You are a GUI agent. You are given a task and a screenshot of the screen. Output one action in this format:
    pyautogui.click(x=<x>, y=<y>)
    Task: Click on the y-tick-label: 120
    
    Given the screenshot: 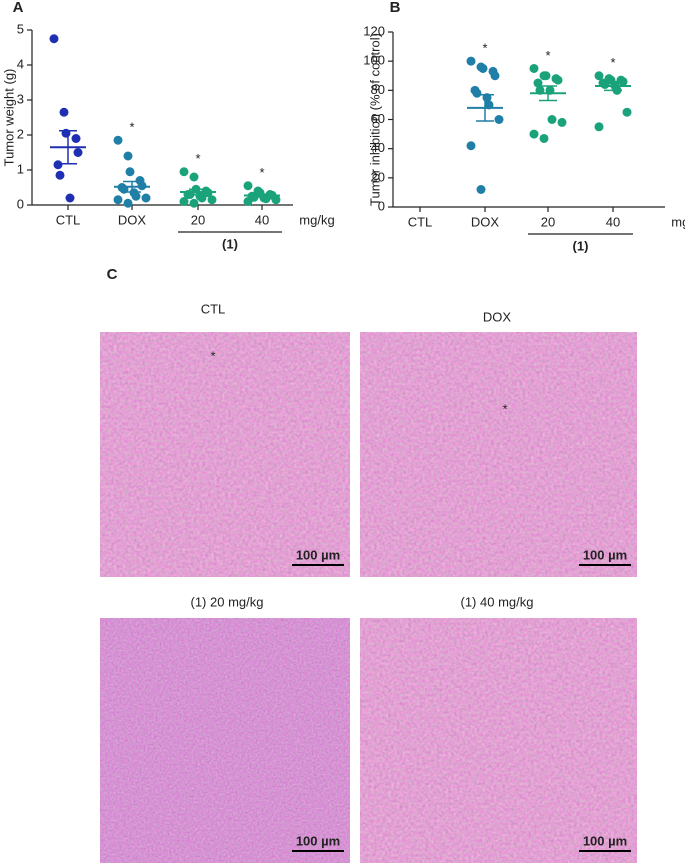 What is the action you would take?
    pyautogui.click(x=374, y=30)
    